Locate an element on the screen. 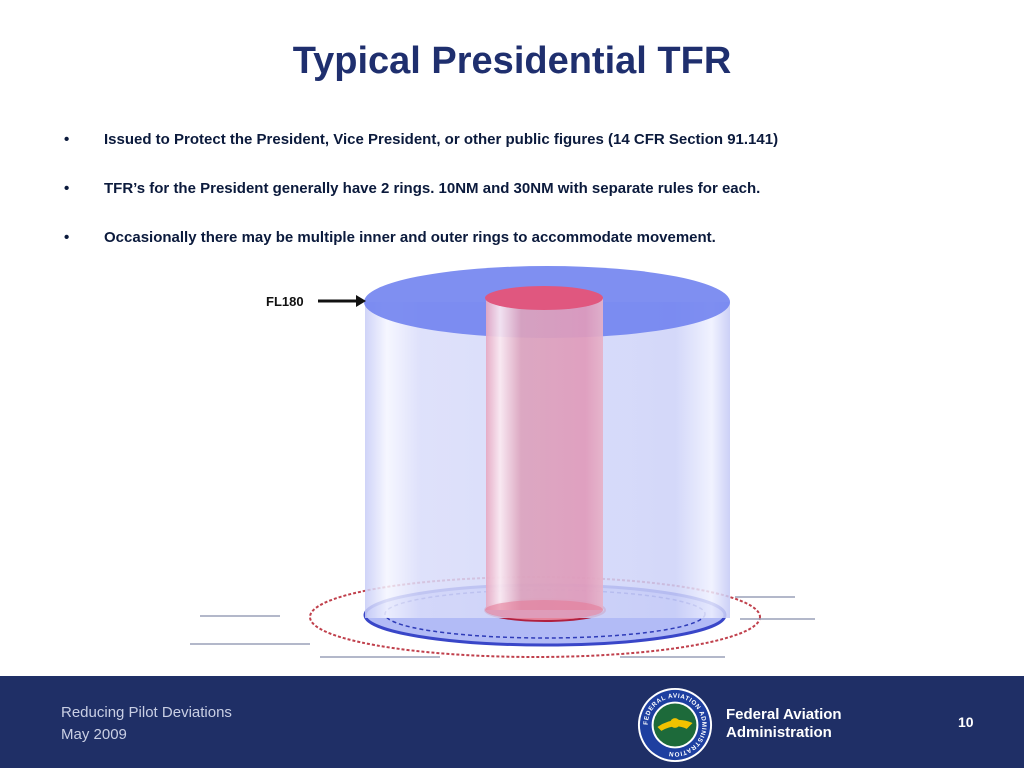 The width and height of the screenshot is (1024, 768). faa-seal-icon: FEDERAL AVIATION ADMINISTRATION is located at coordinates (675, 725).